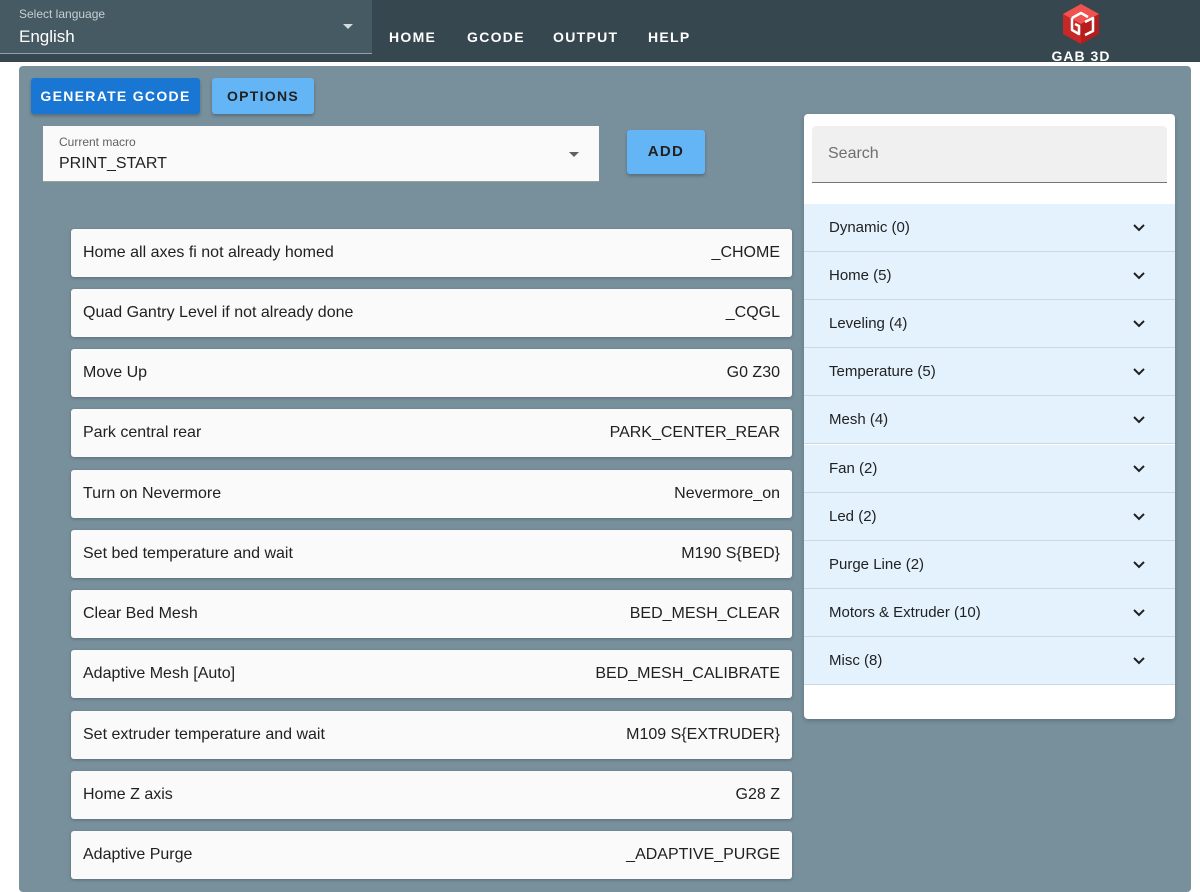 Image resolution: width=1200 pixels, height=892 pixels. Describe the element at coordinates (877, 564) in the screenshot. I see `category-label: Purge Line (2)` at that location.